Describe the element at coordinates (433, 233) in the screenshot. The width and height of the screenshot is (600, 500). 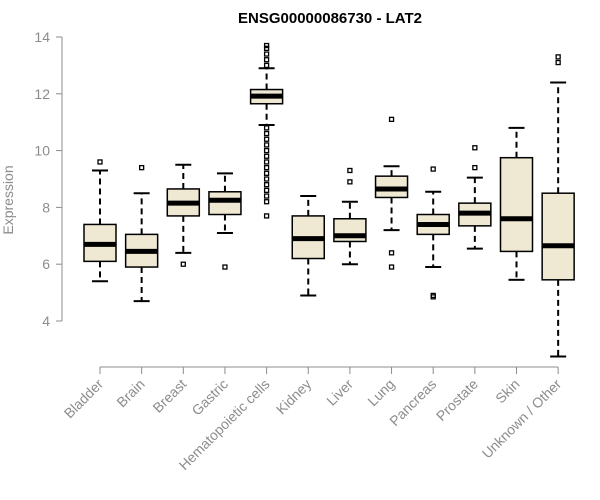
I see `box-pancreas` at that location.